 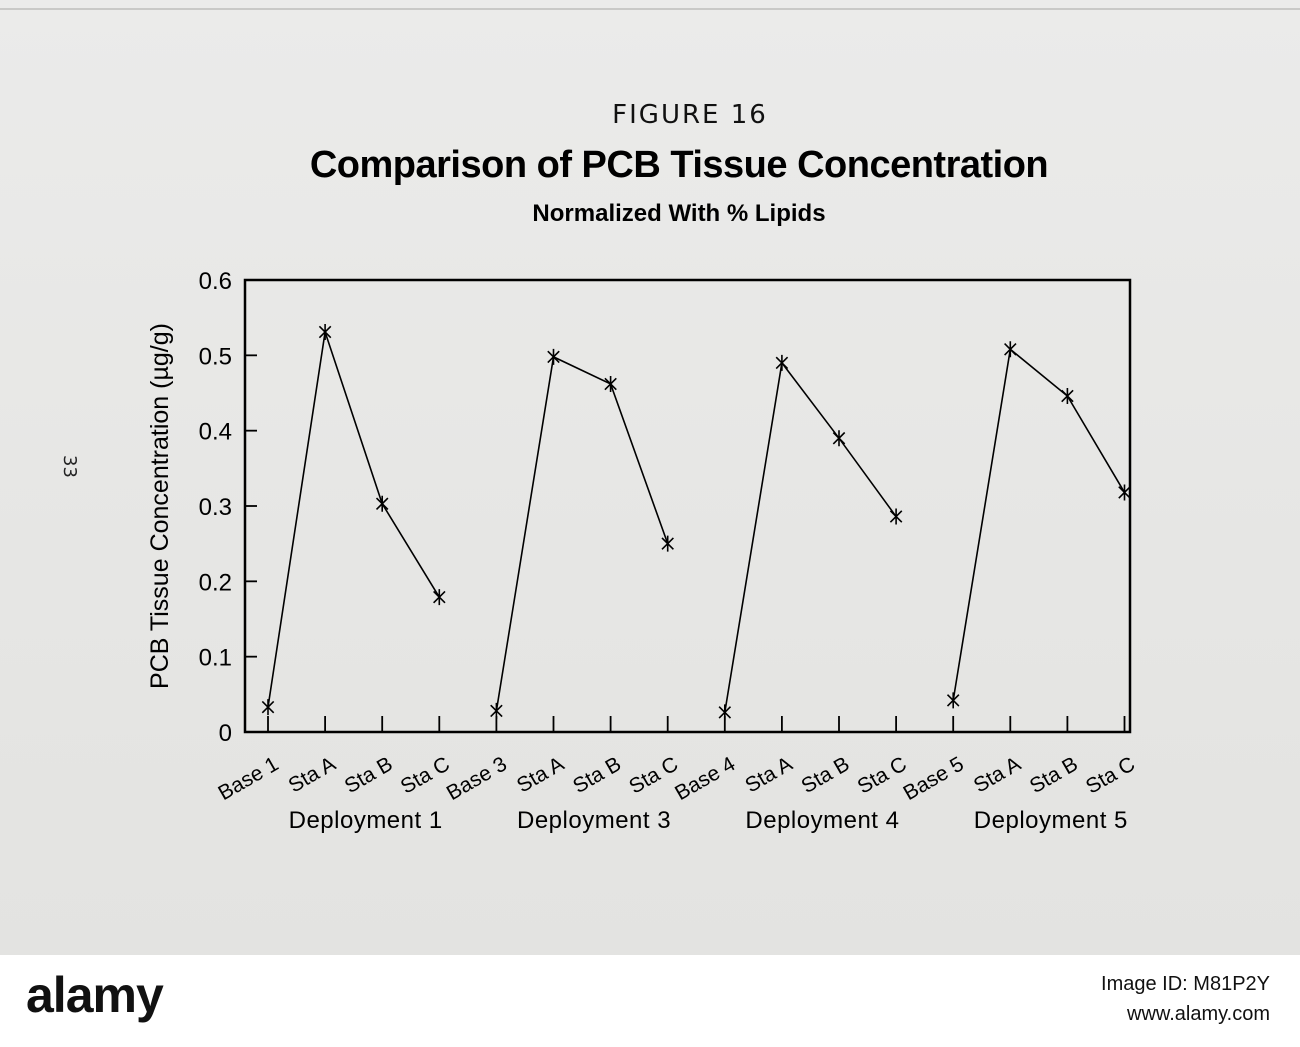 What do you see at coordinates (215, 356) in the screenshot?
I see `y-tick-label: 0.5` at bounding box center [215, 356].